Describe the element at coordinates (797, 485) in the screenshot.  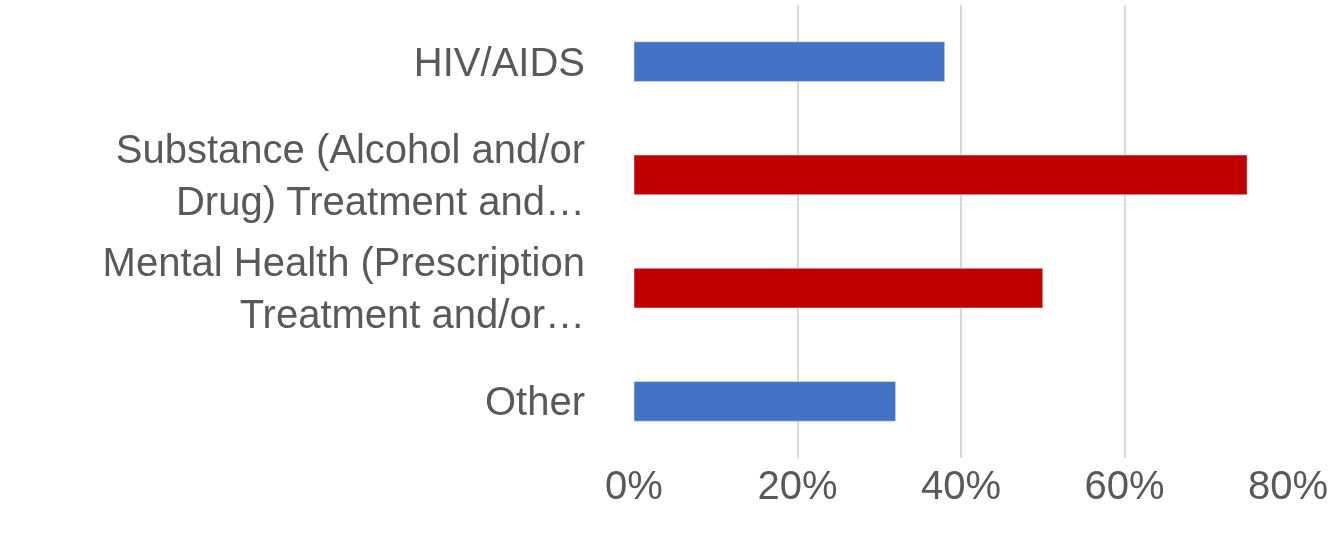
I see `x-tick-label: 20%` at that location.